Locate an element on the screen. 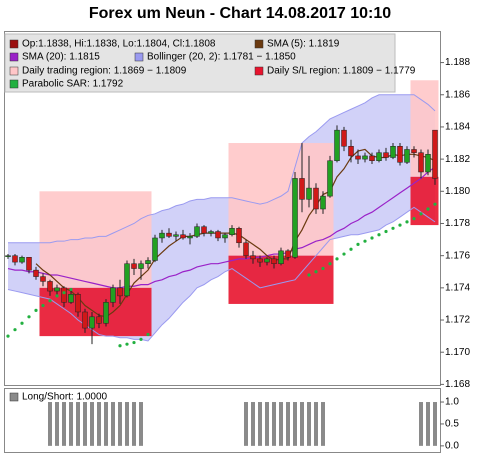  y-tick-label: 1.170 is located at coordinates (457, 352).